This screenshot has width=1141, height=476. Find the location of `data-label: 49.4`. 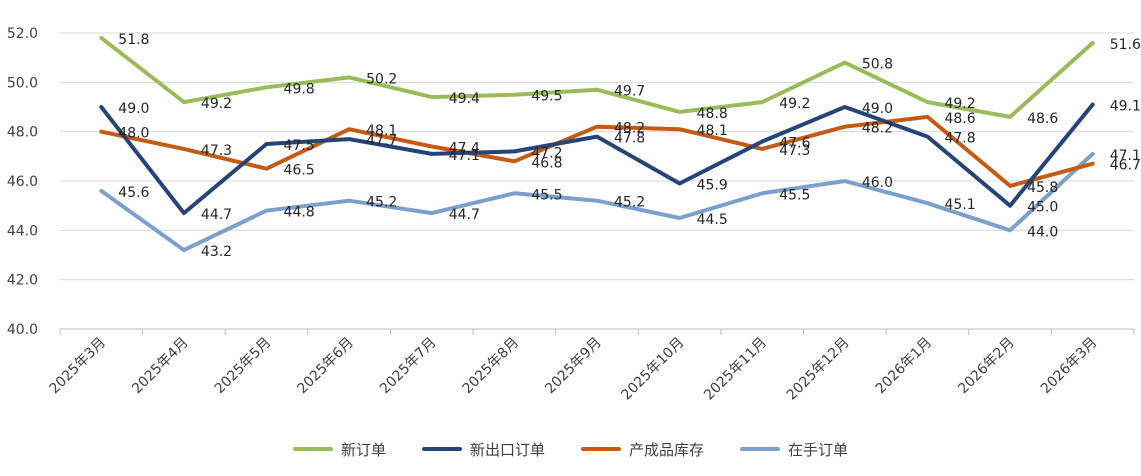

data-label: 49.4 is located at coordinates (464, 99).